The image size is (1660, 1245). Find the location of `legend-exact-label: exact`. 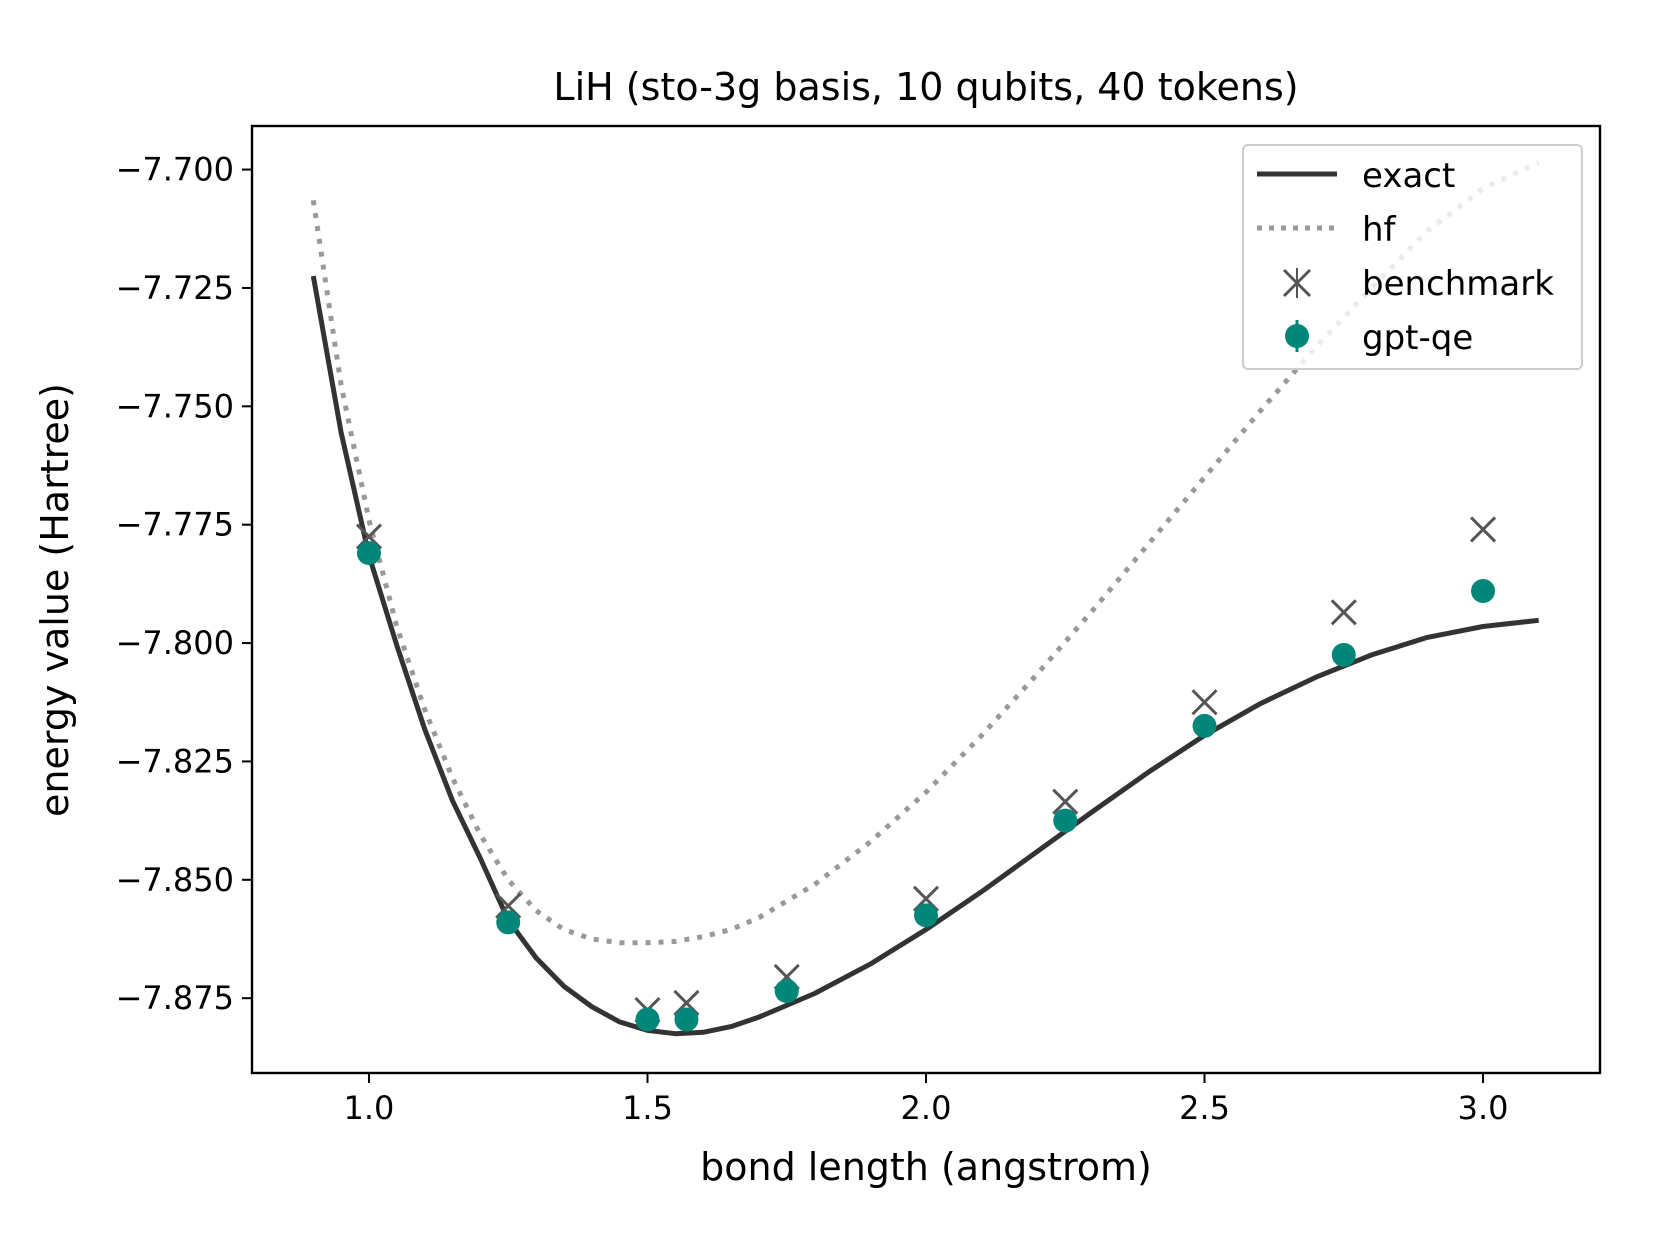

legend-exact-label: exact is located at coordinates (1408, 176).